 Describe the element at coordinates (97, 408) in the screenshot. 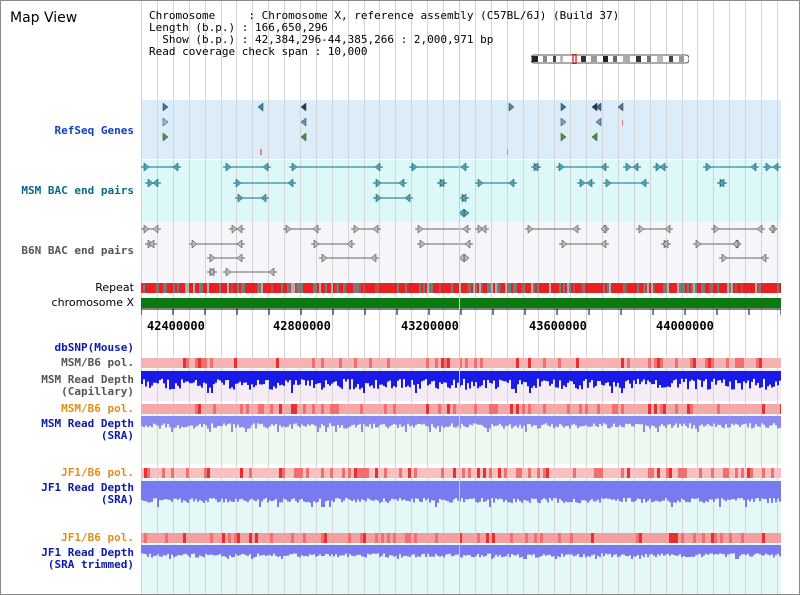

I see `msm-b6-pol-label-2: MSM/B6 pol.` at that location.